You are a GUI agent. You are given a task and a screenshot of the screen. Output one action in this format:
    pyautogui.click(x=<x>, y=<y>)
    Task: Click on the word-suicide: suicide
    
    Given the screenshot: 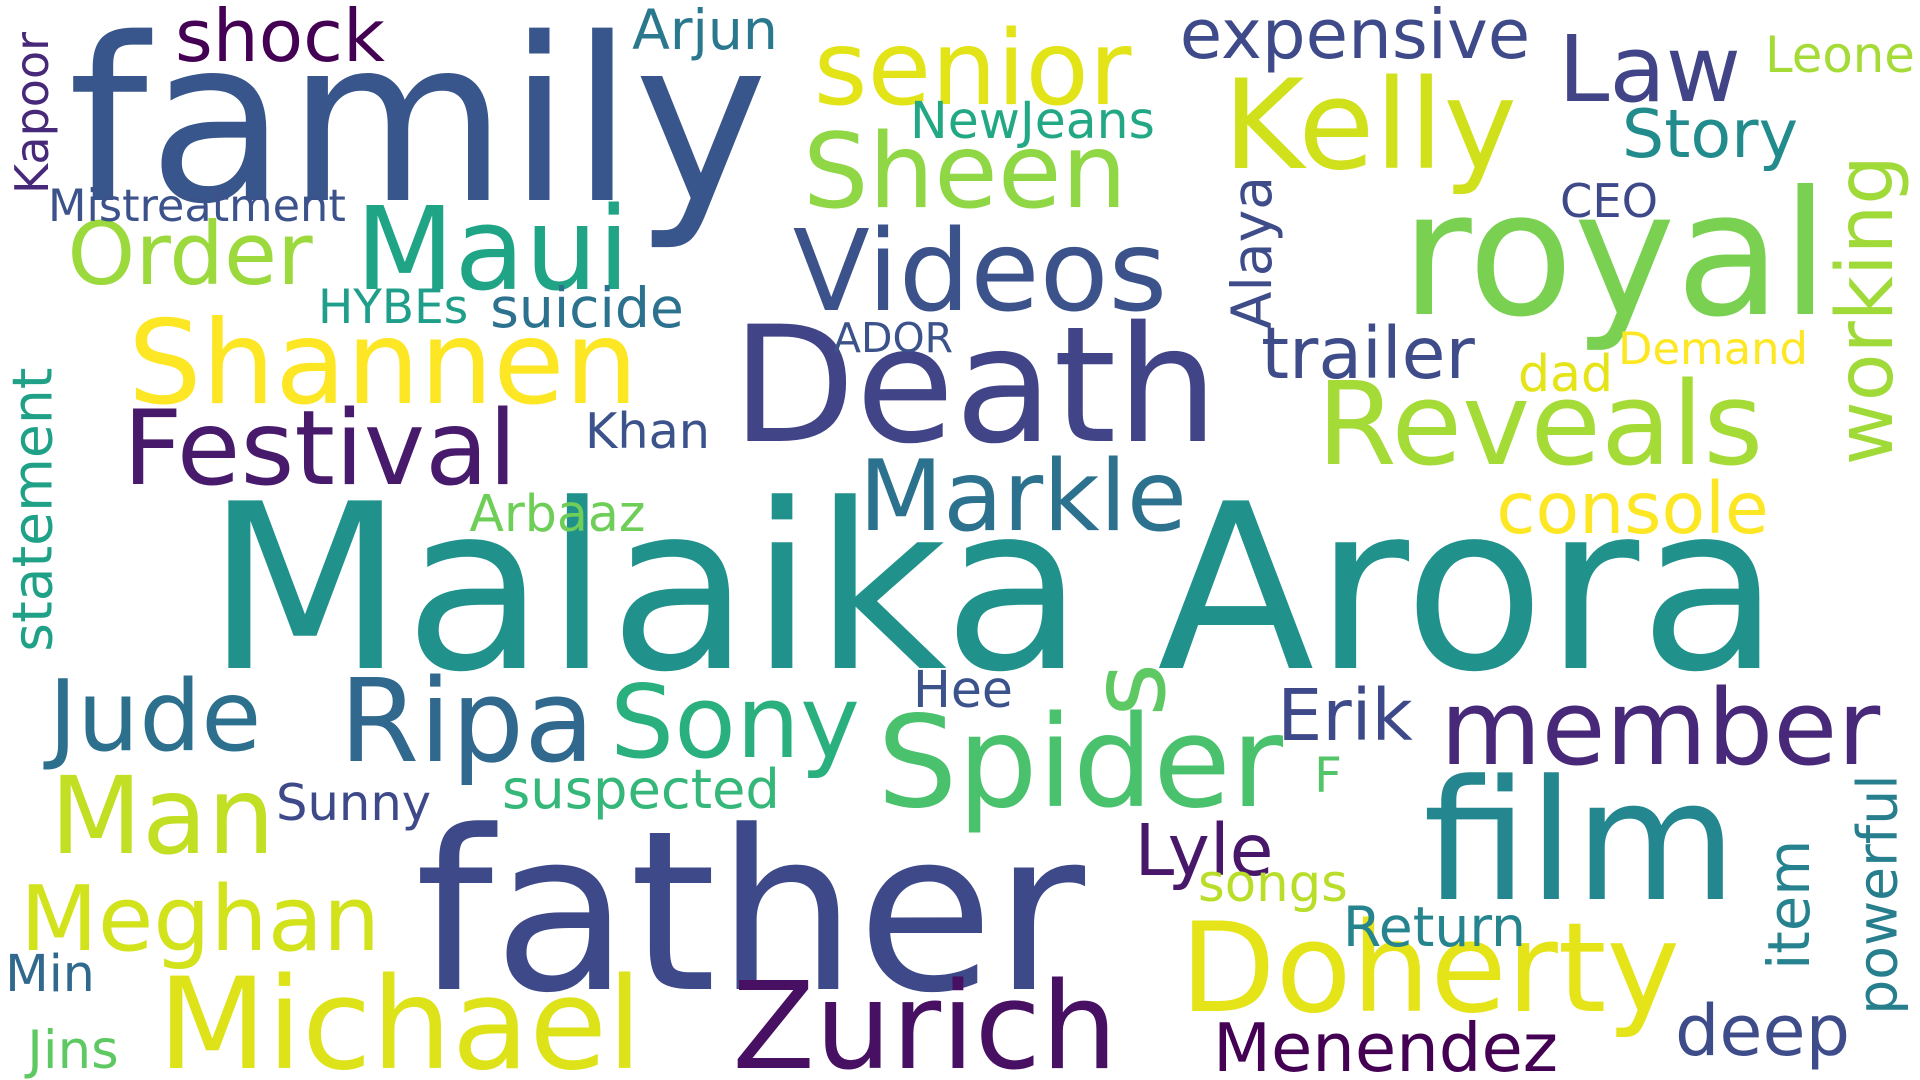 What is the action you would take?
    pyautogui.click(x=587, y=309)
    